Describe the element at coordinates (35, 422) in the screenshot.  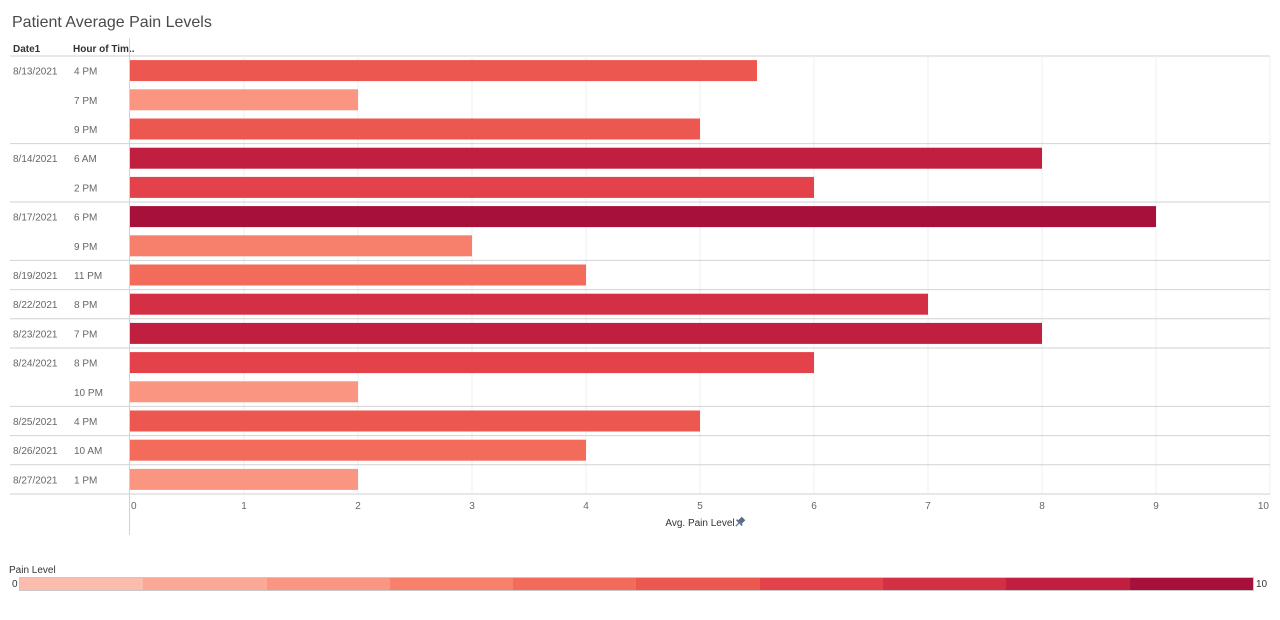
I see `date-label: 8/25/2021` at that location.